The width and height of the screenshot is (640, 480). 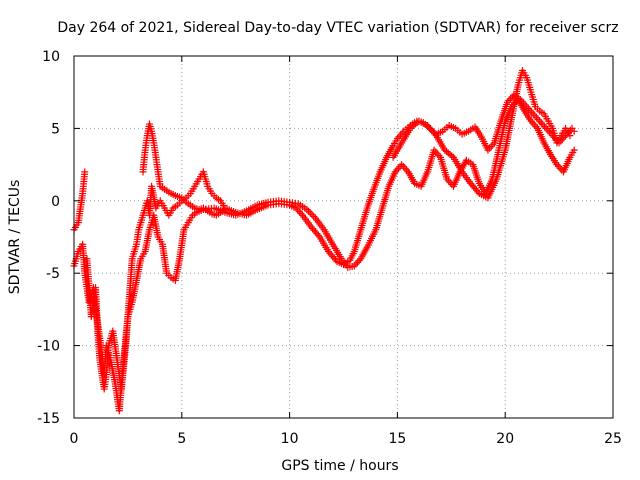 I want to click on y-axis-label: SDTVAR / TECUs, so click(x=15, y=237).